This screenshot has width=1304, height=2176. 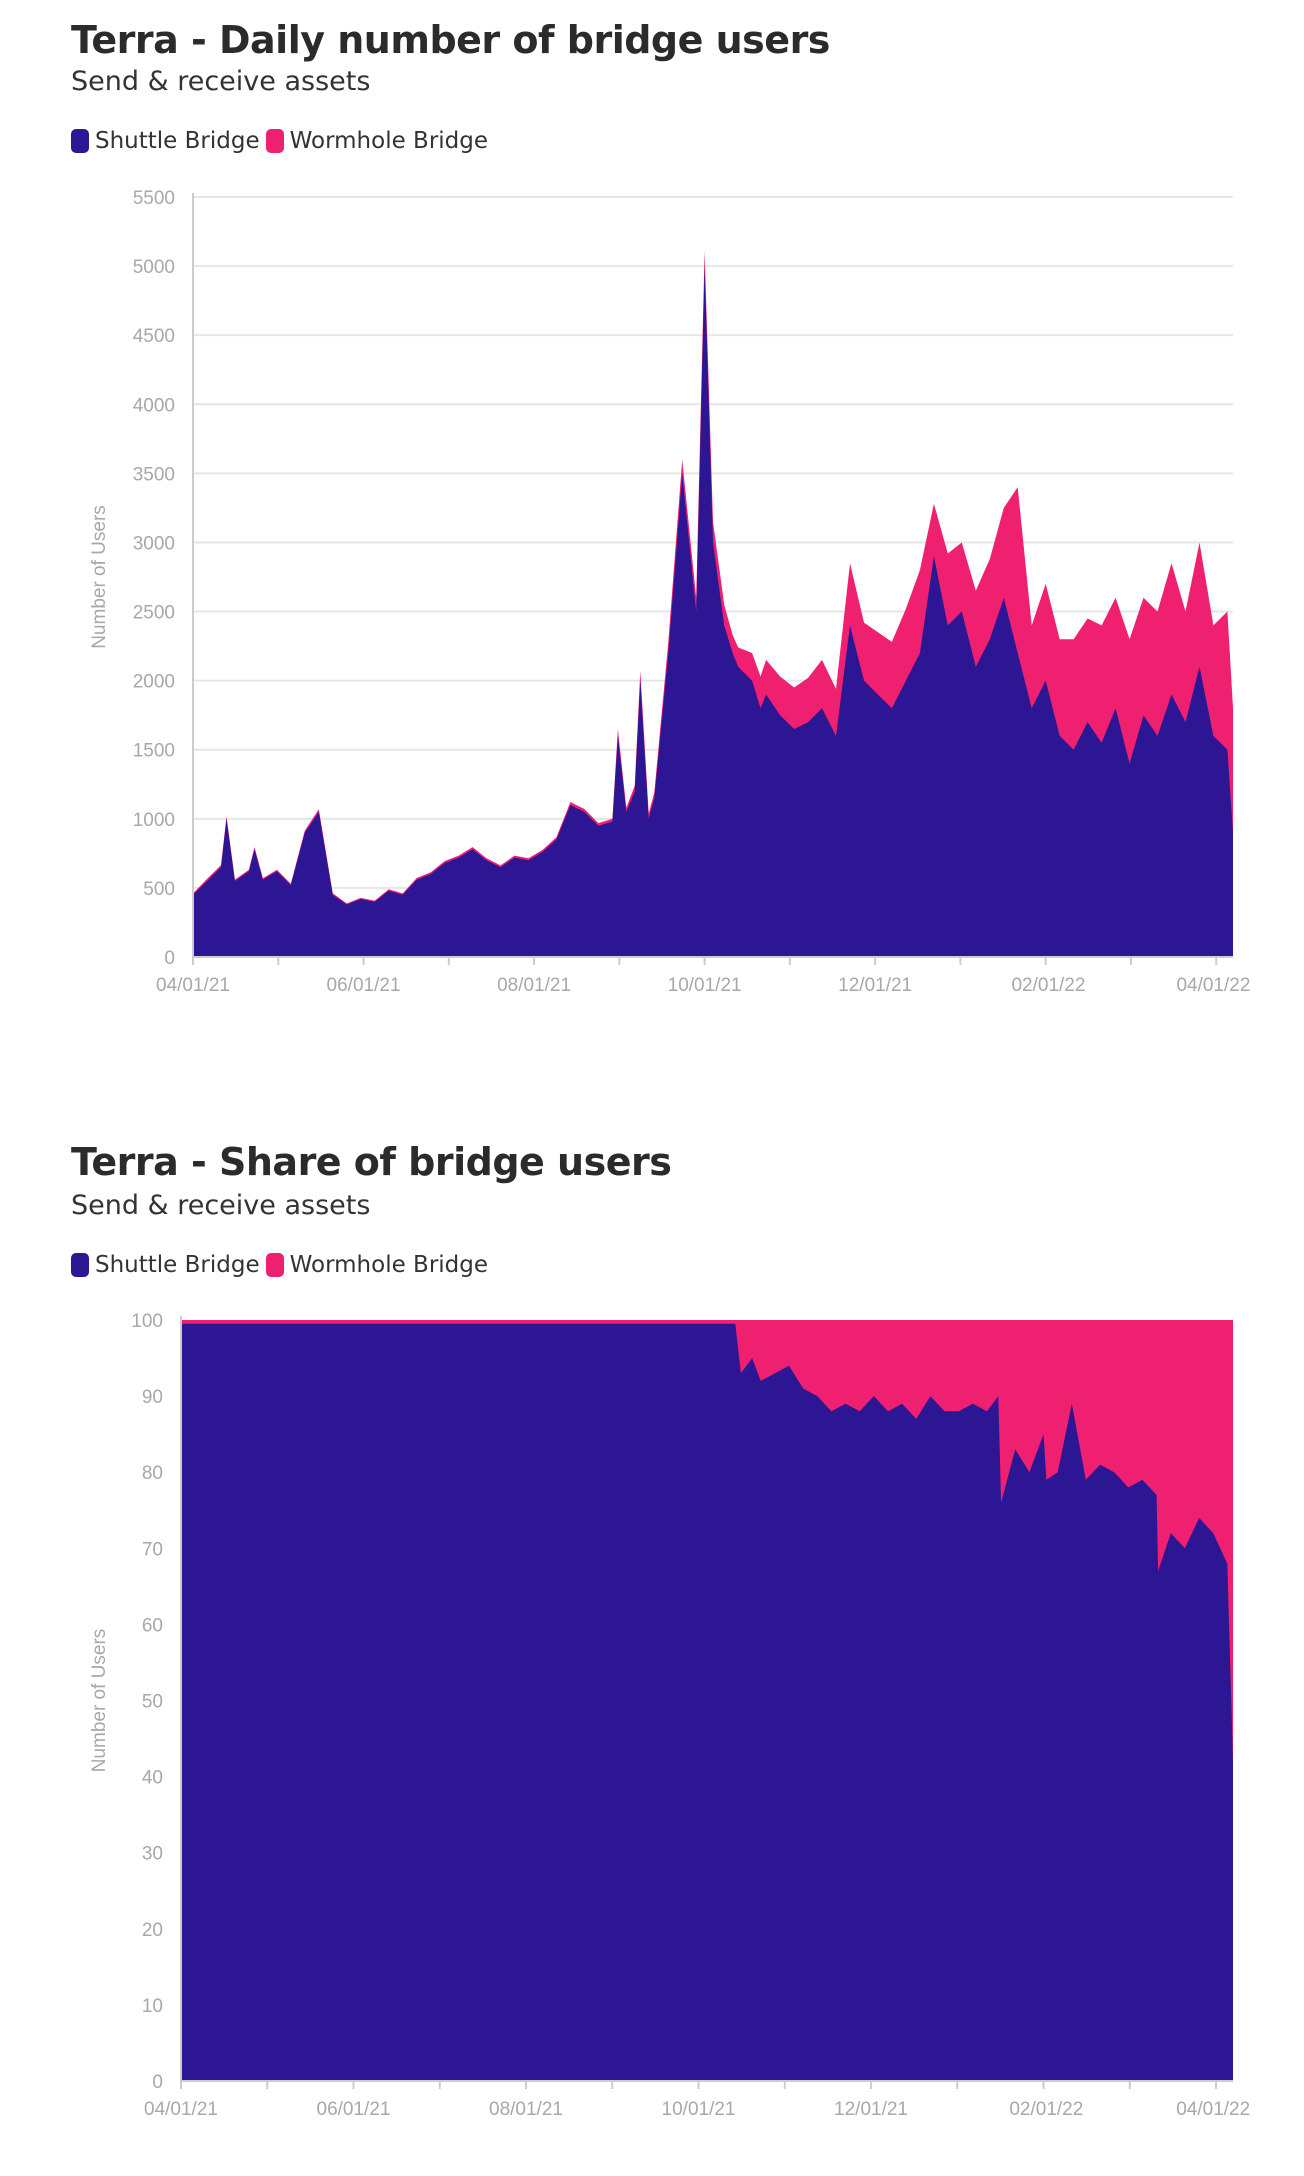 I want to click on y-tick-label: 5000, so click(x=154, y=267).